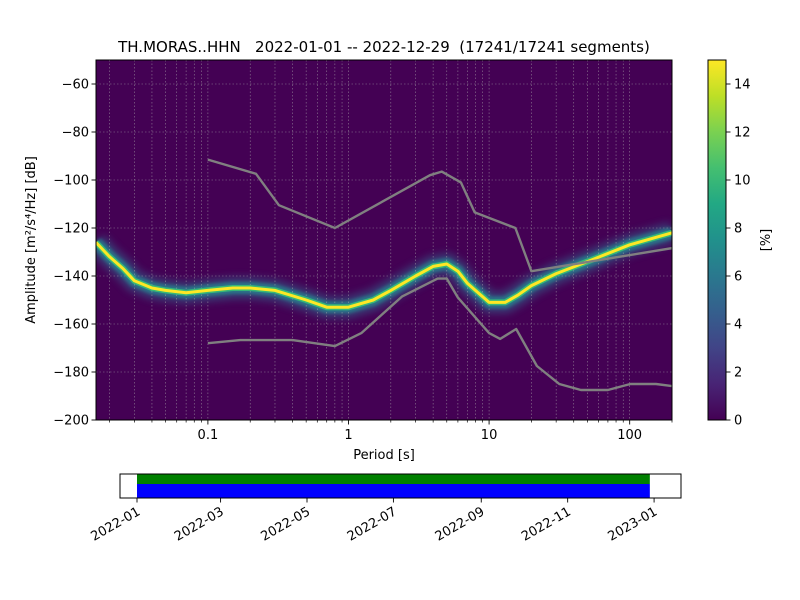  I want to click on y-tick-label: −80, so click(75, 133).